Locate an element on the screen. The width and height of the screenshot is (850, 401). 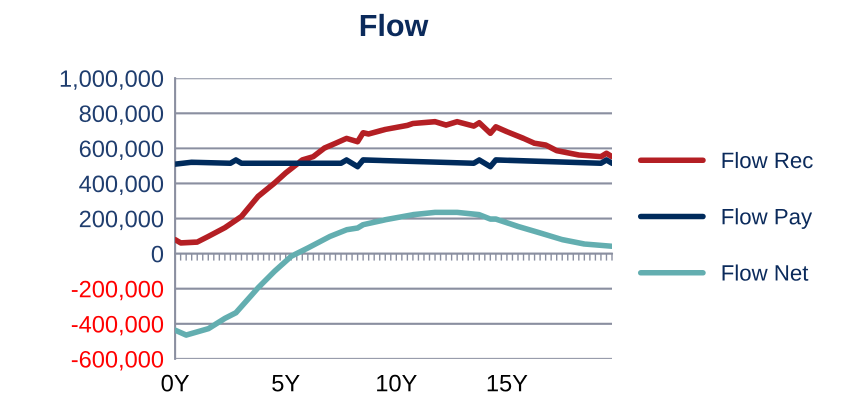
legend-label: Flow Pay is located at coordinates (767, 218).